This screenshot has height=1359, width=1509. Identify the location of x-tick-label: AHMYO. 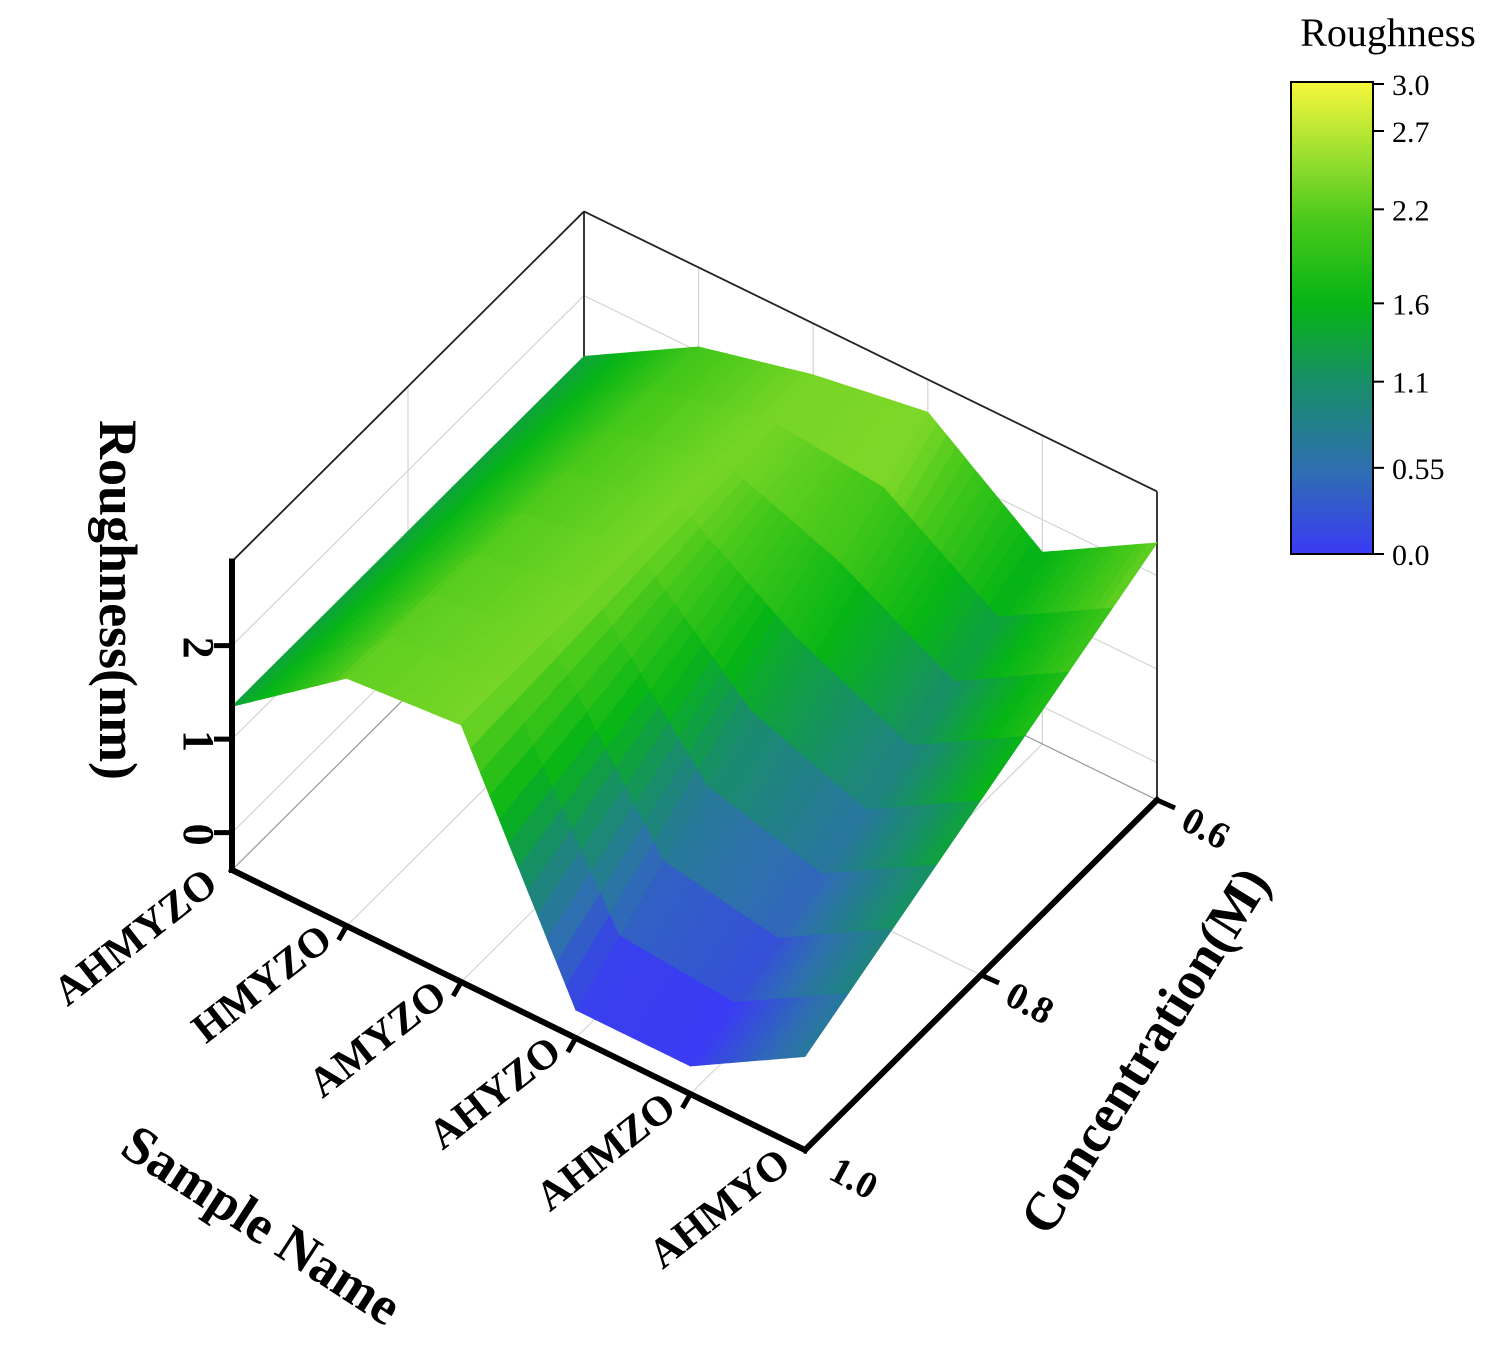
(719, 1209).